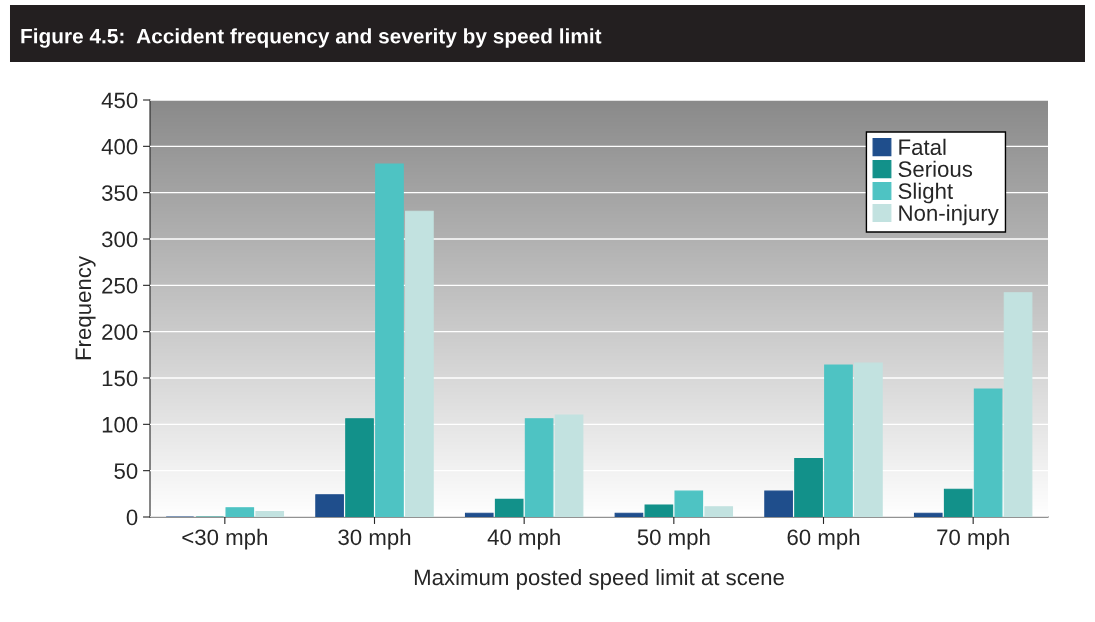 The height and width of the screenshot is (622, 1095). What do you see at coordinates (922, 147) in the screenshot?
I see `legend-label: Fatal` at bounding box center [922, 147].